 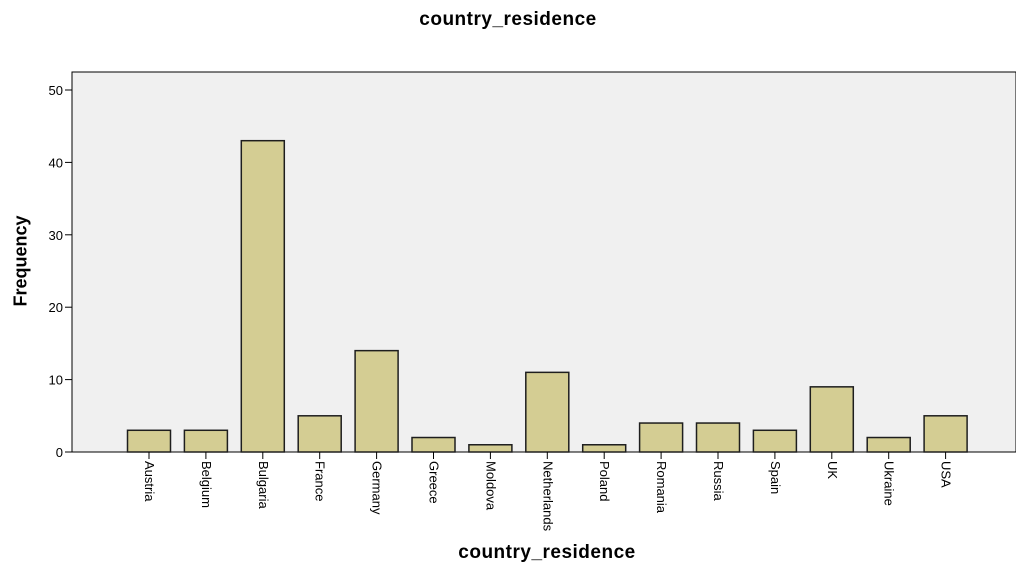 What do you see at coordinates (56, 380) in the screenshot?
I see `y-tick-label: 10` at bounding box center [56, 380].